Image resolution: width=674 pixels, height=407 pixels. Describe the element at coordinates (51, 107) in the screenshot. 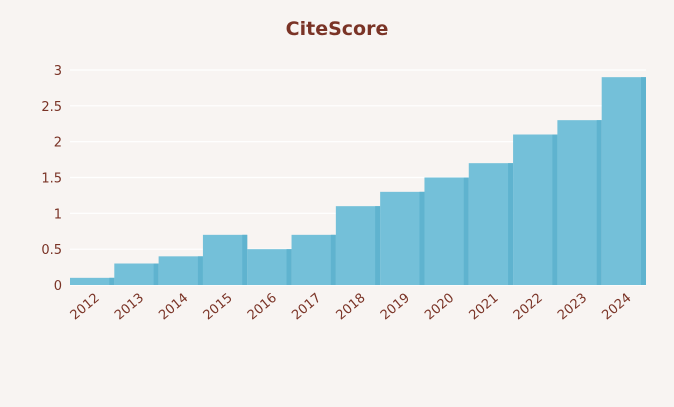

I see `y-tick-label: 2.5` at that location.